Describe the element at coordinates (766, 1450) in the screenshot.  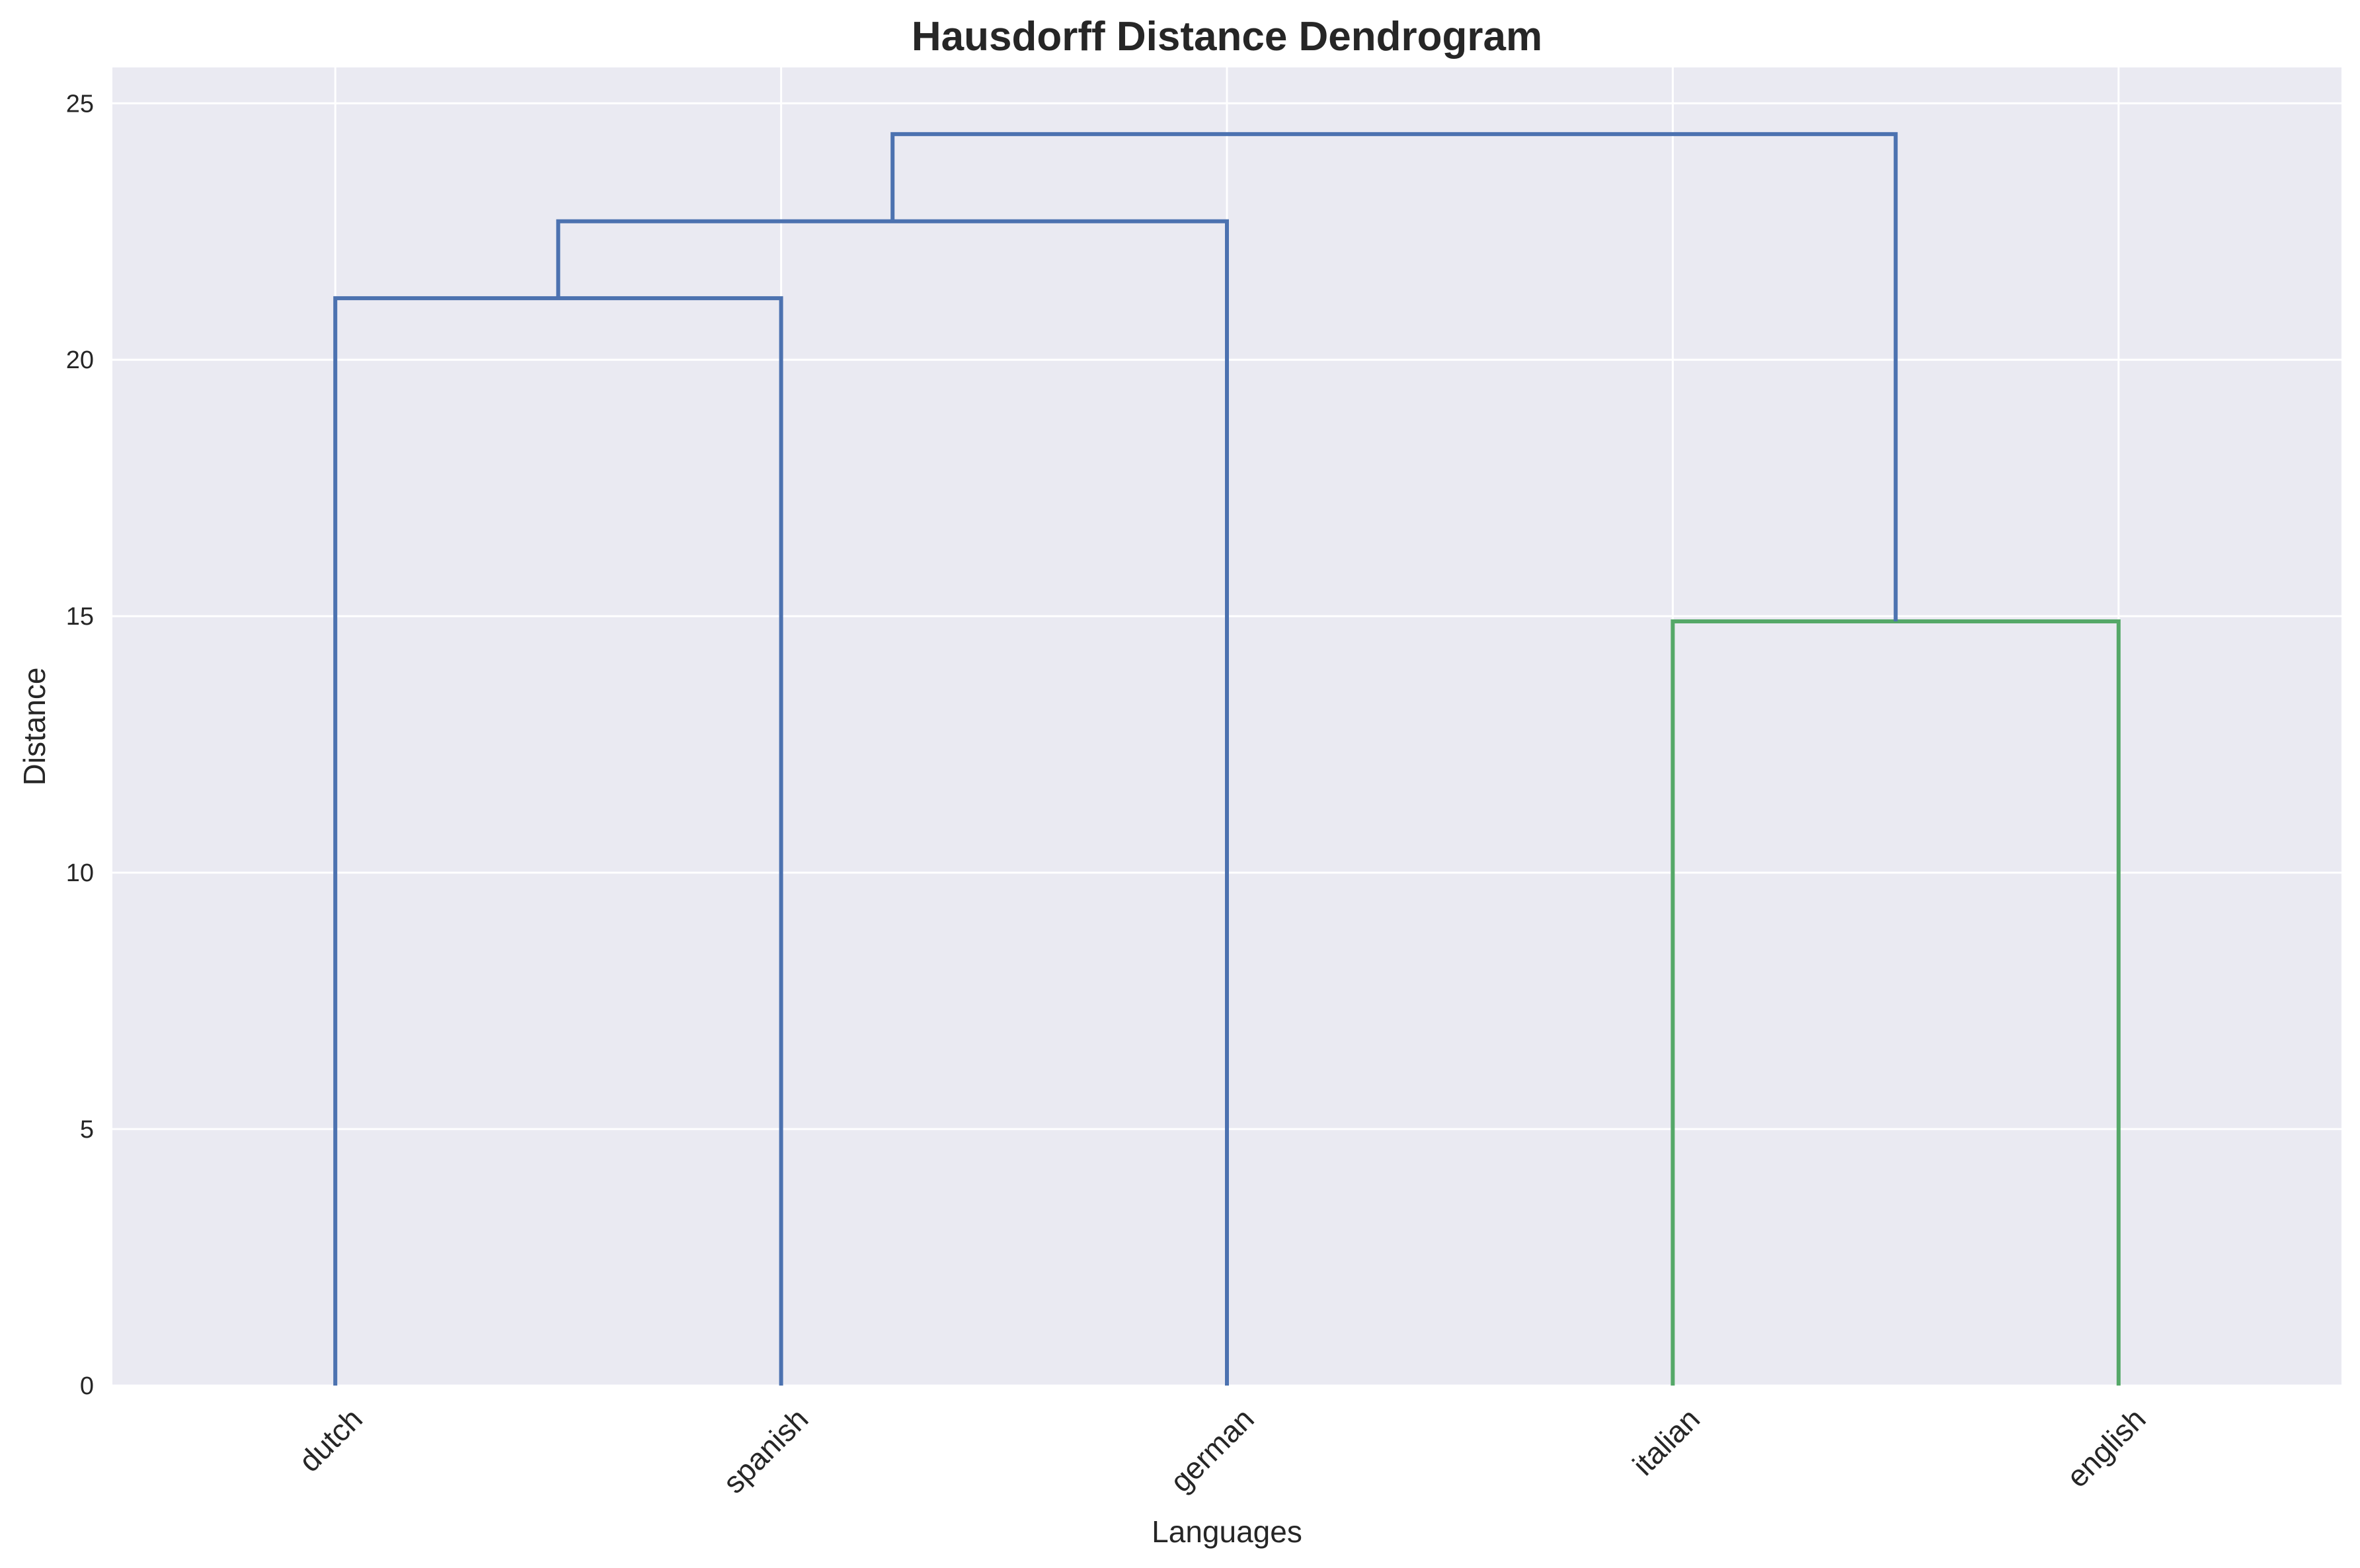
I see `leaf-label-spanish: spanish` at that location.